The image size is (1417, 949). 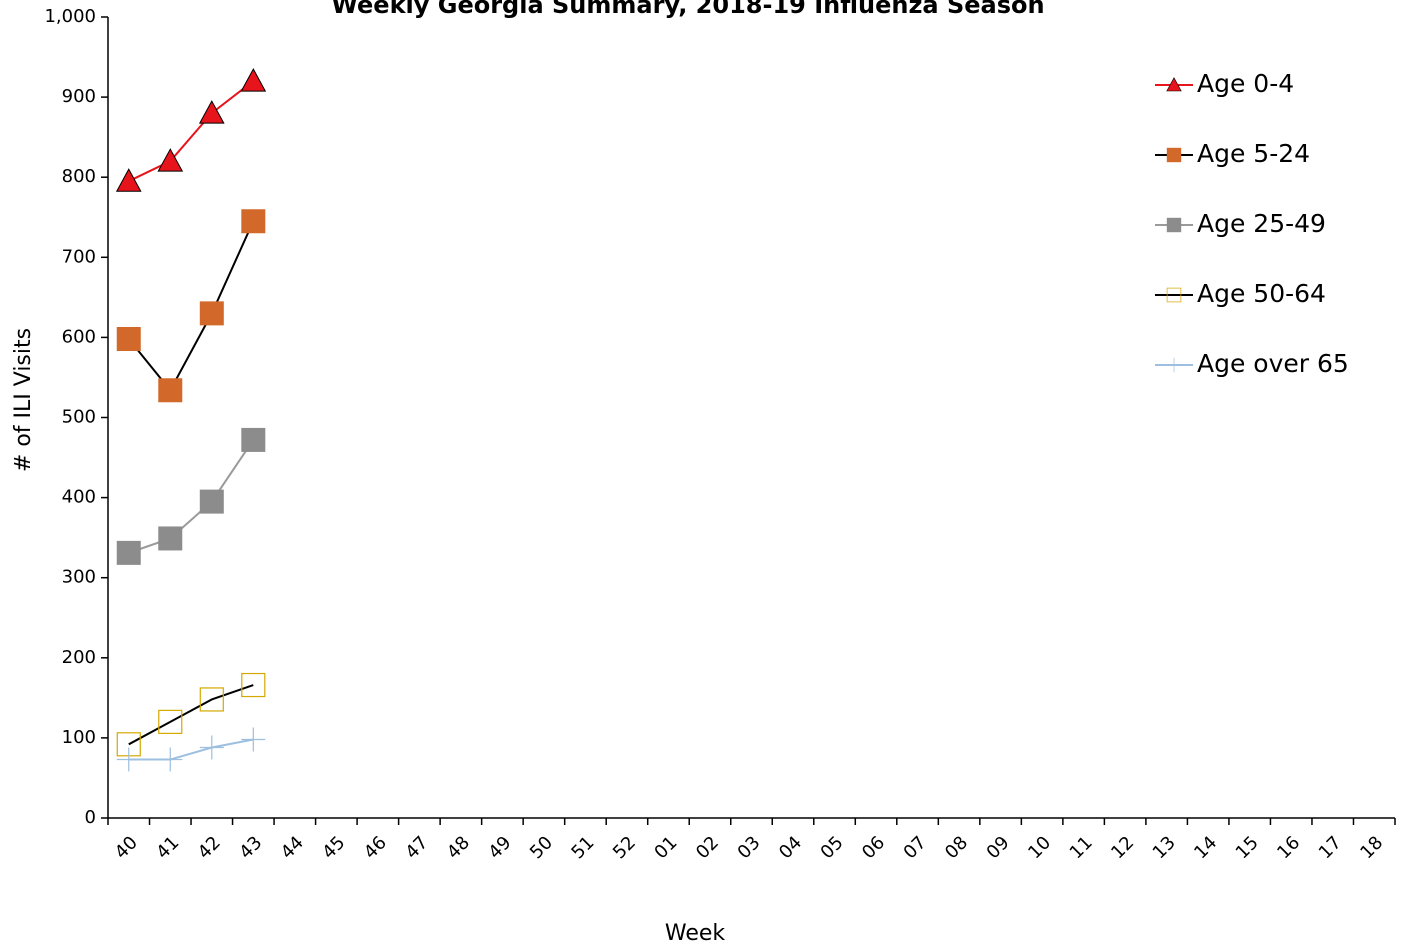 What do you see at coordinates (1273, 363) in the screenshot?
I see `legend-label: Age over 65` at bounding box center [1273, 363].